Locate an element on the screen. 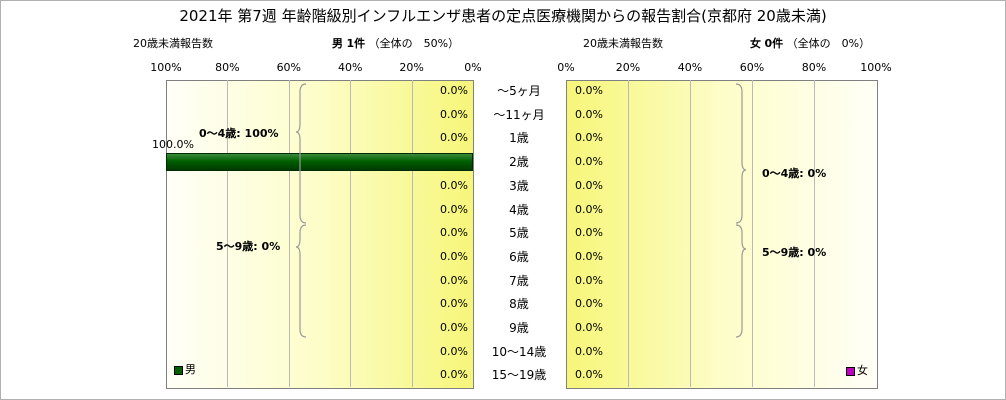 This screenshot has width=1006, height=400. male-brackets is located at coordinates (301, 210).